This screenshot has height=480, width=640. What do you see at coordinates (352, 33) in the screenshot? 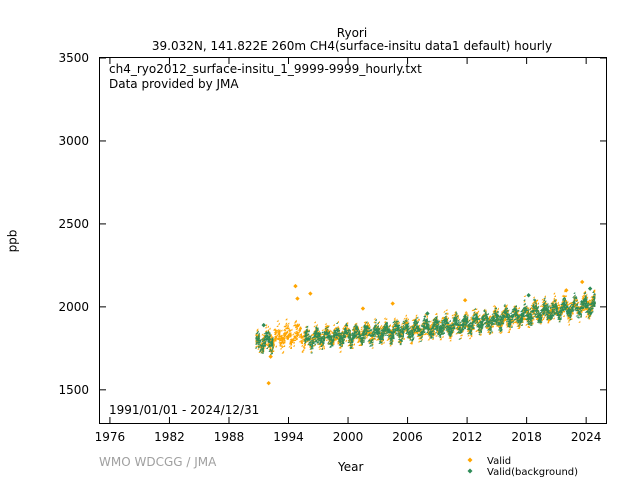
I see `chart-title: Ryori` at bounding box center [352, 33].